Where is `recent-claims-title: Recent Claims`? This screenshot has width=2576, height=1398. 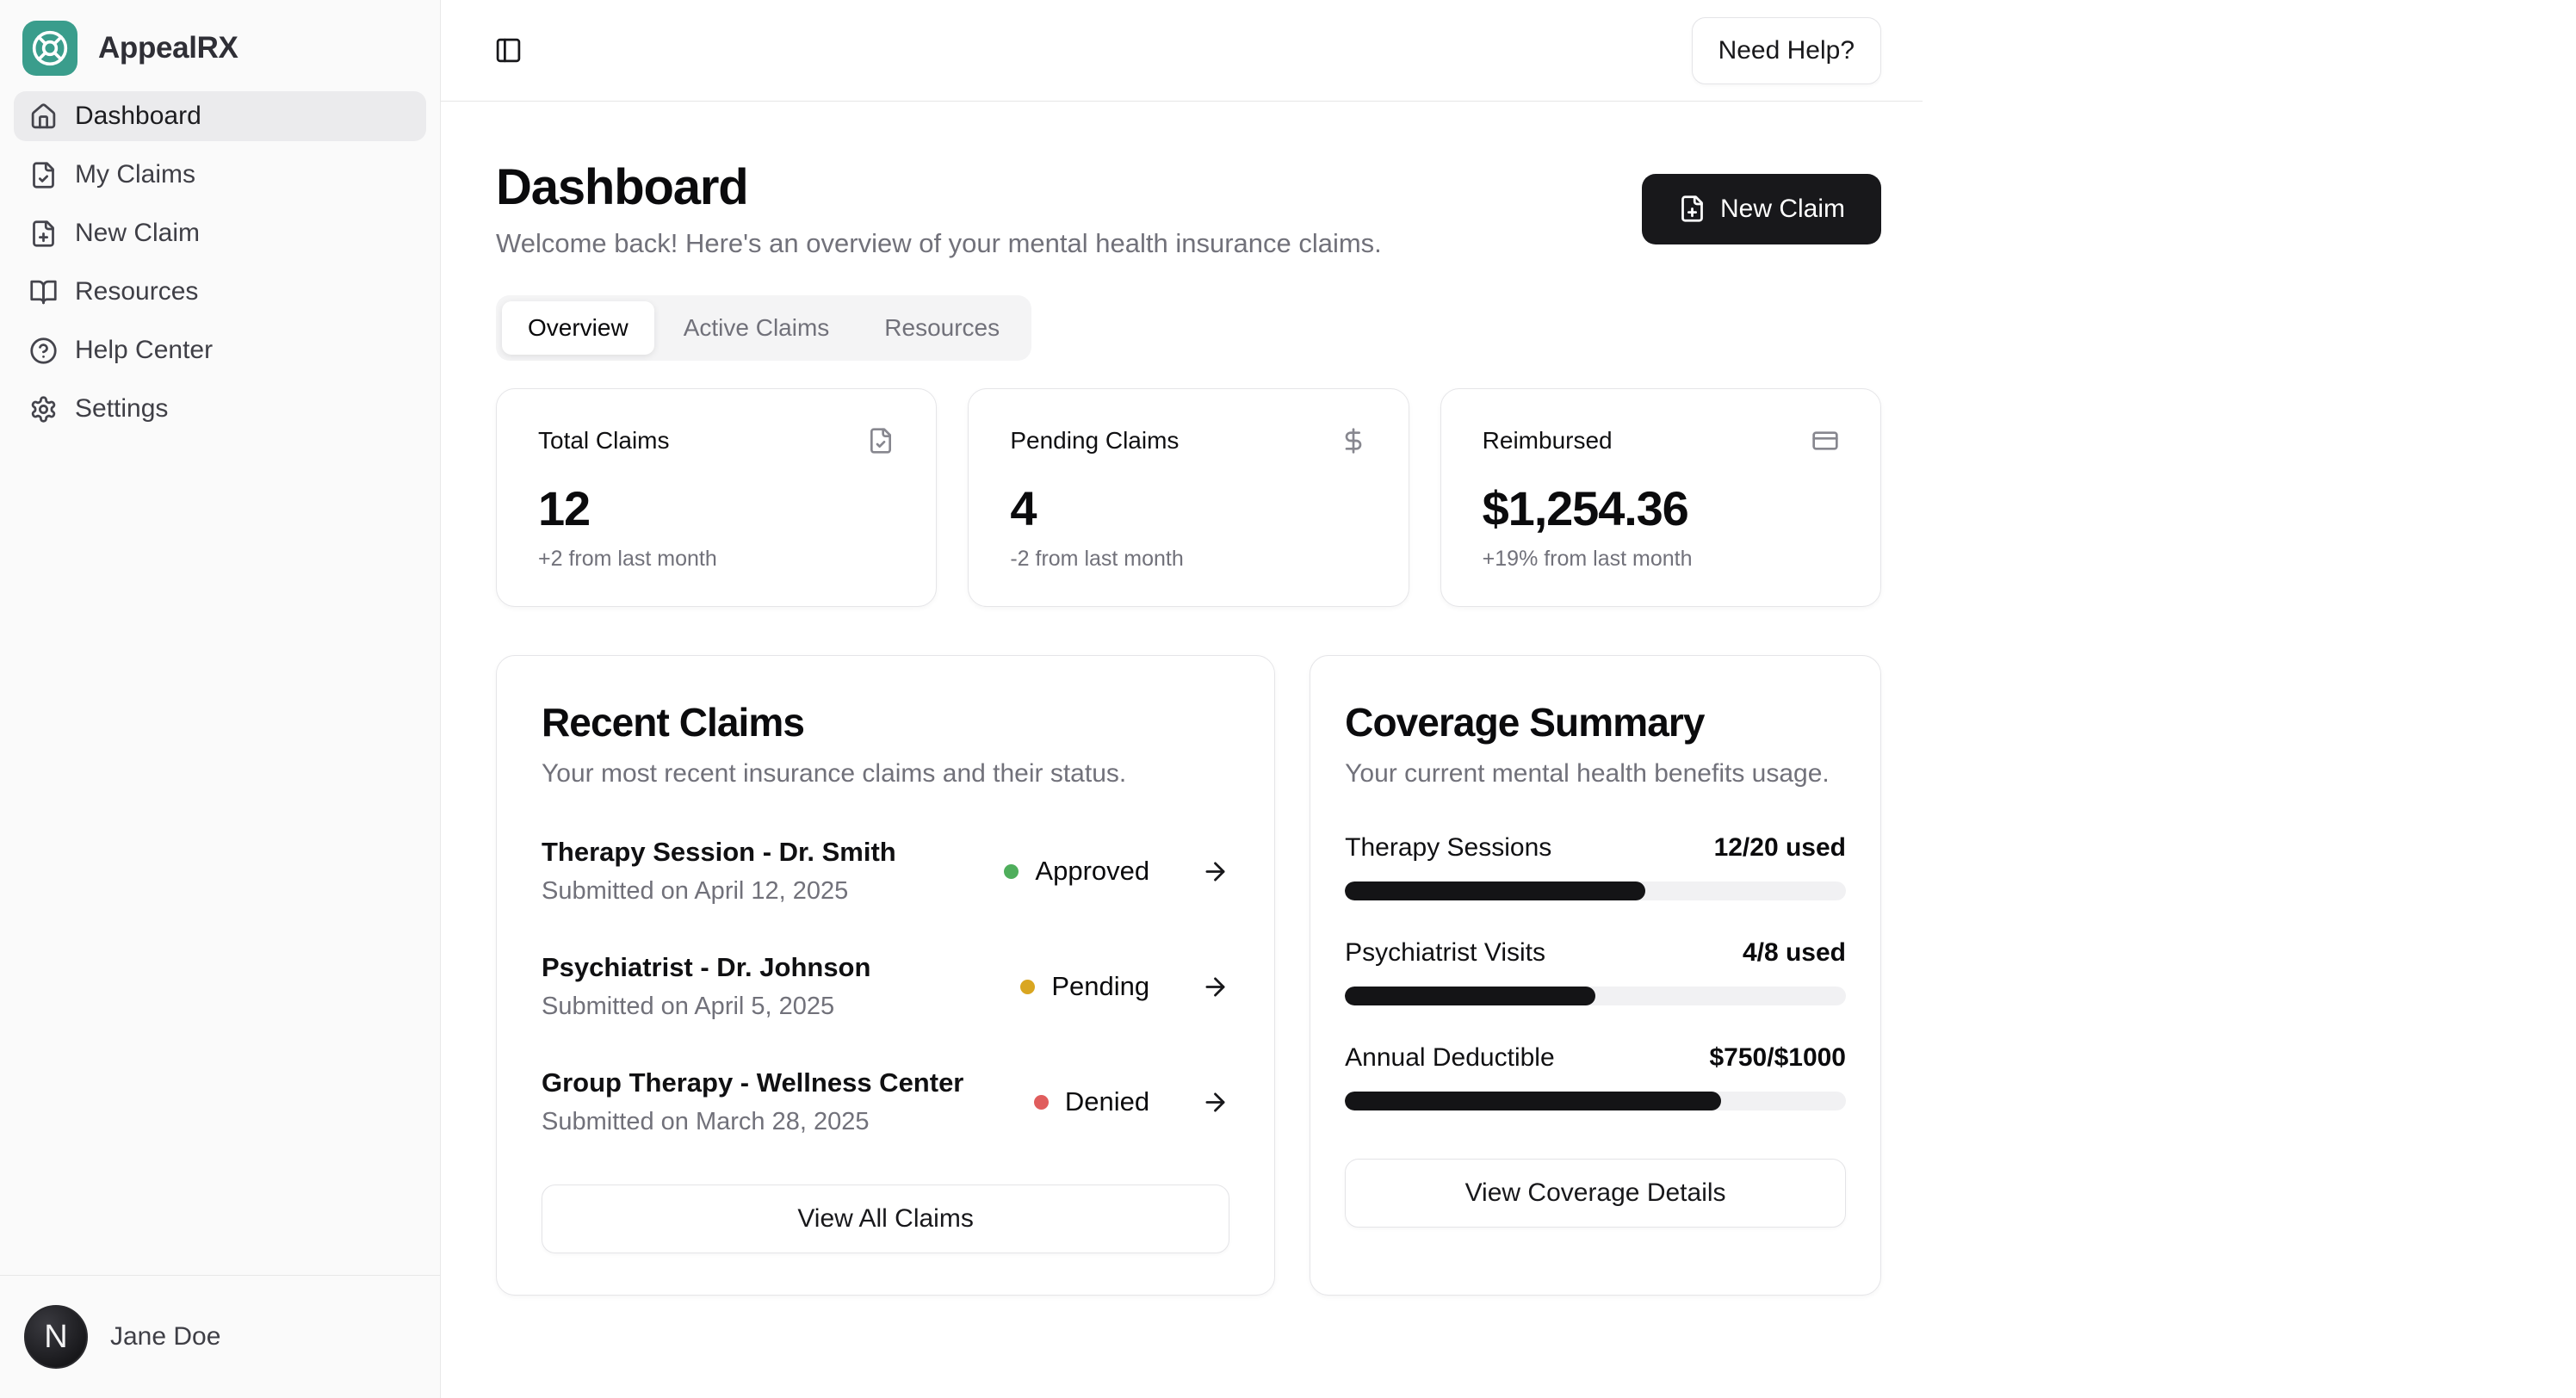 recent-claims-title: Recent Claims is located at coordinates (674, 722).